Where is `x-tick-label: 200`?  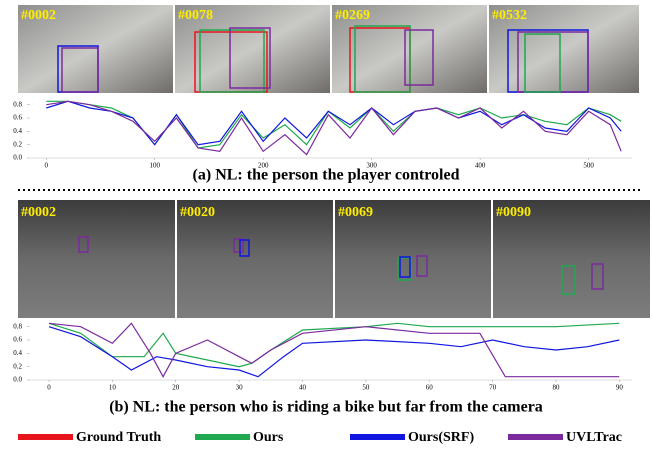 x-tick-label: 200 is located at coordinates (263, 166).